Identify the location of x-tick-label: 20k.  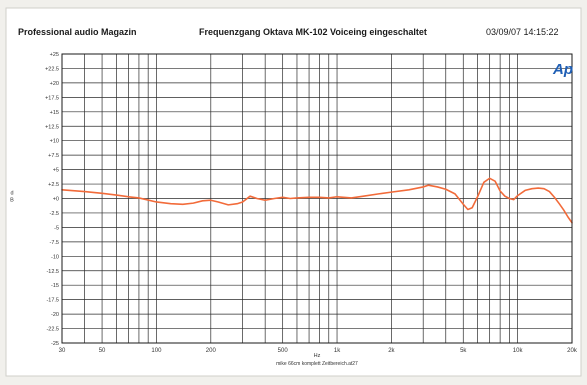
(572, 351).